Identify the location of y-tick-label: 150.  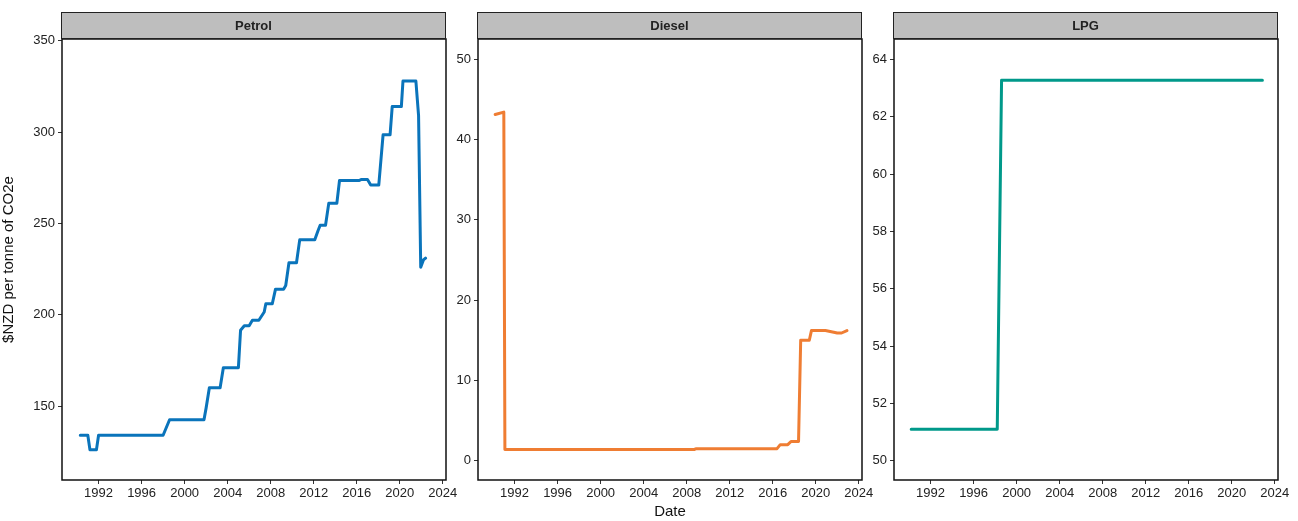
(44, 405).